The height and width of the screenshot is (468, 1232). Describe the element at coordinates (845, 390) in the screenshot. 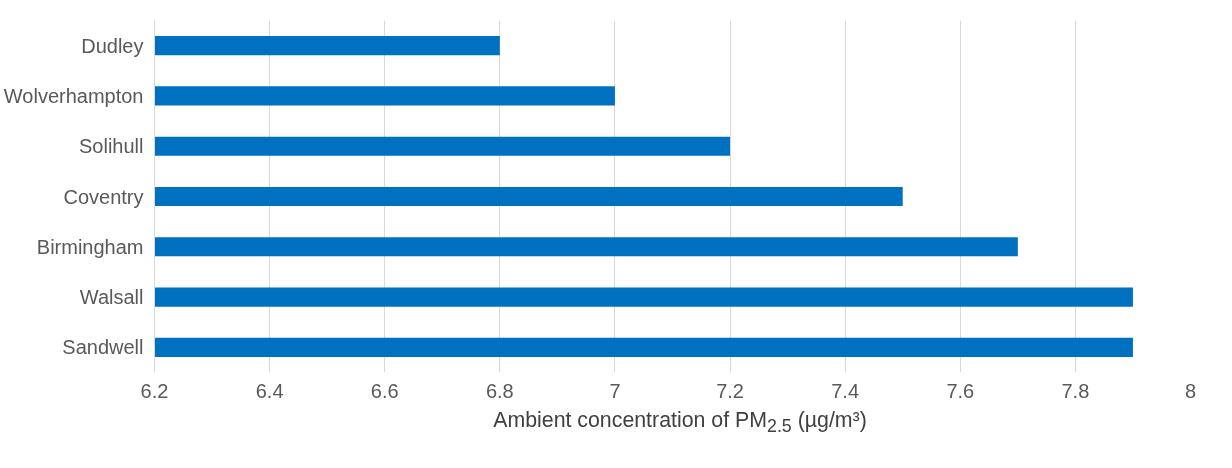

I see `x-tick-label: 7.4` at that location.